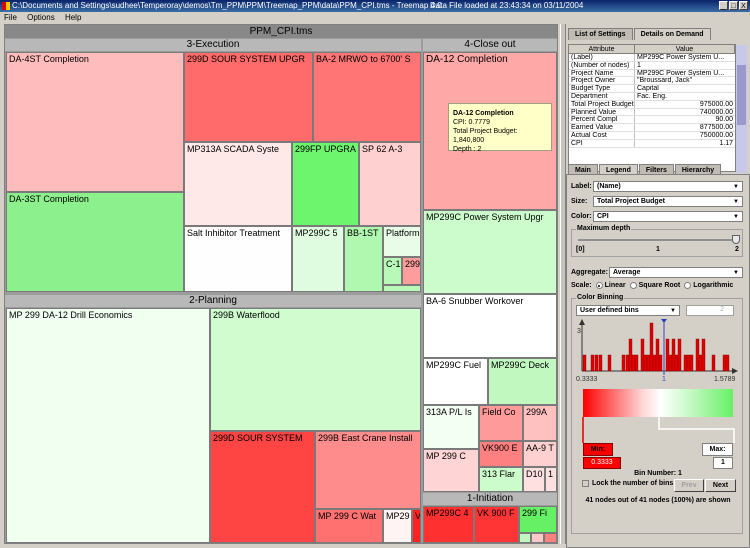  Describe the element at coordinates (717, 449) in the screenshot. I see `max-label: Max:` at that location.